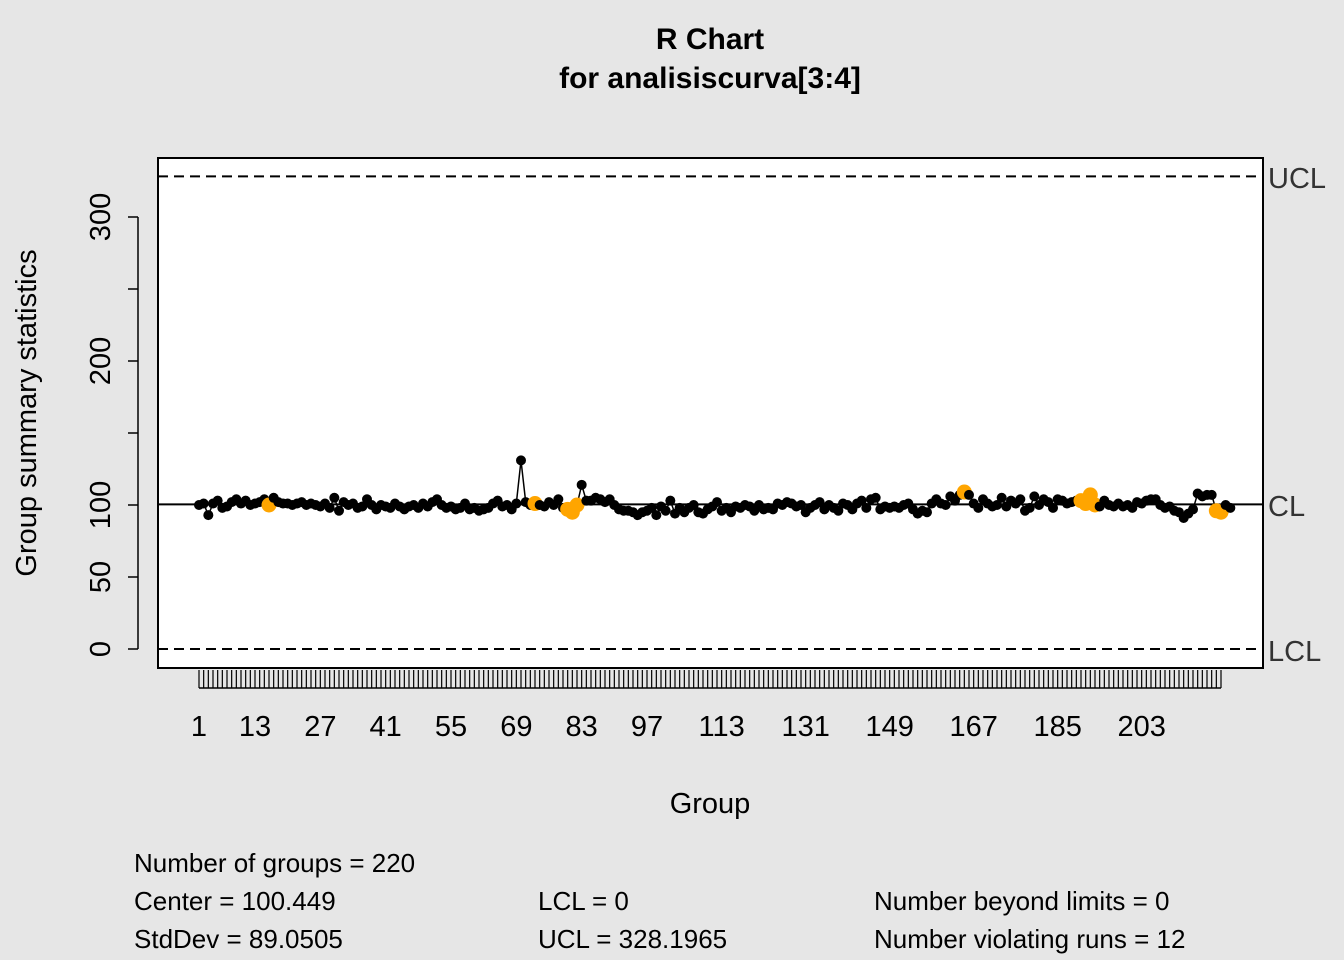  I want to click on chart-subtitle: for analisiscurva[3:4], so click(710, 78).